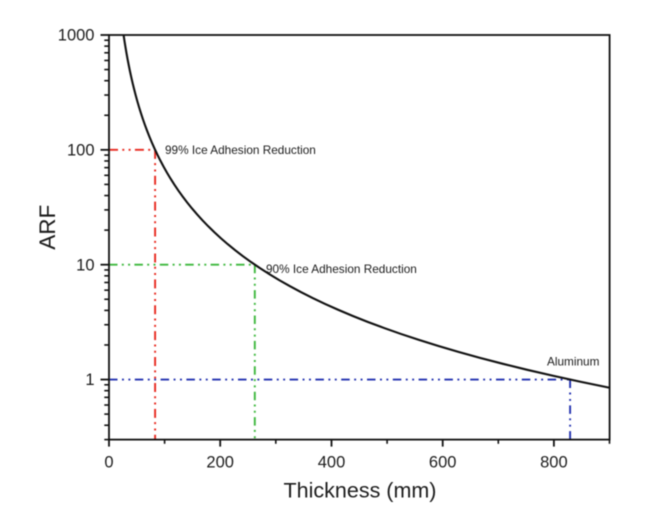  I want to click on svg-text: 800, so click(554, 462).